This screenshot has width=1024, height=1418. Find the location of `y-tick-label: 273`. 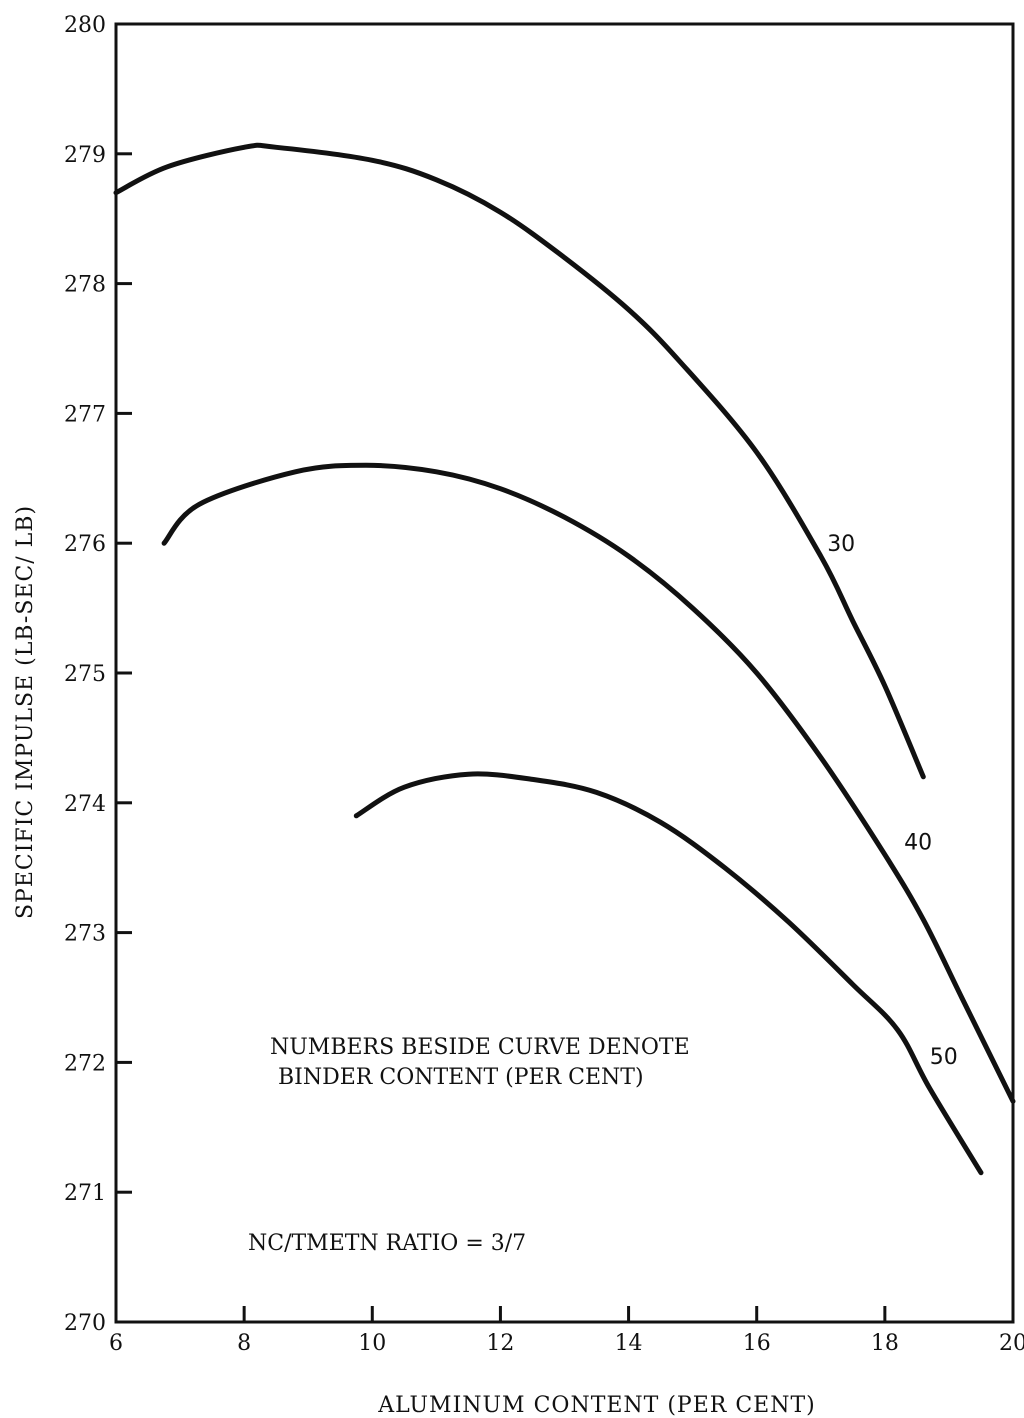

y-tick-label: 273 is located at coordinates (85, 934).